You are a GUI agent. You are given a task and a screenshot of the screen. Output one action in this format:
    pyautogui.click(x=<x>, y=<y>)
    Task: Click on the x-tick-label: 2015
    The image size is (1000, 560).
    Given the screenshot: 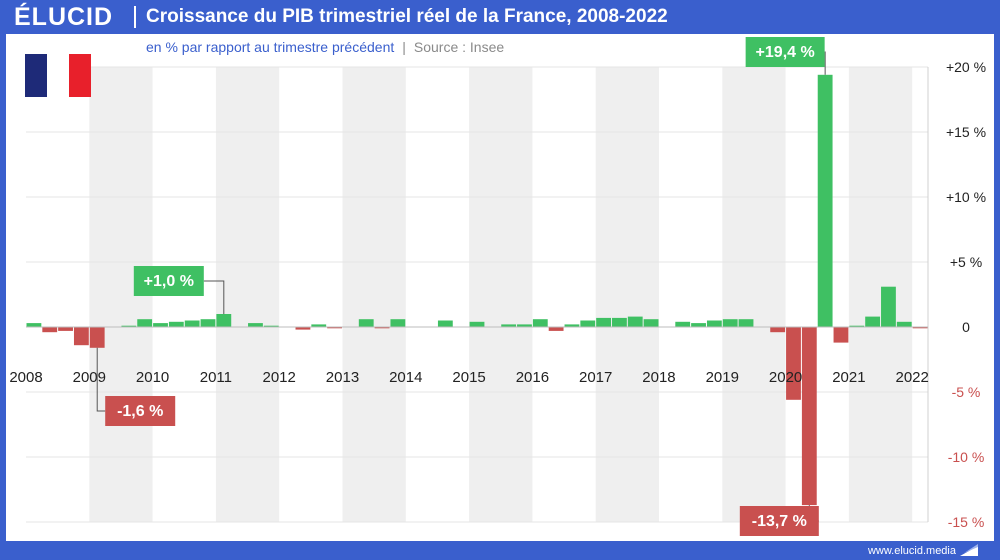 What is the action you would take?
    pyautogui.click(x=468, y=377)
    